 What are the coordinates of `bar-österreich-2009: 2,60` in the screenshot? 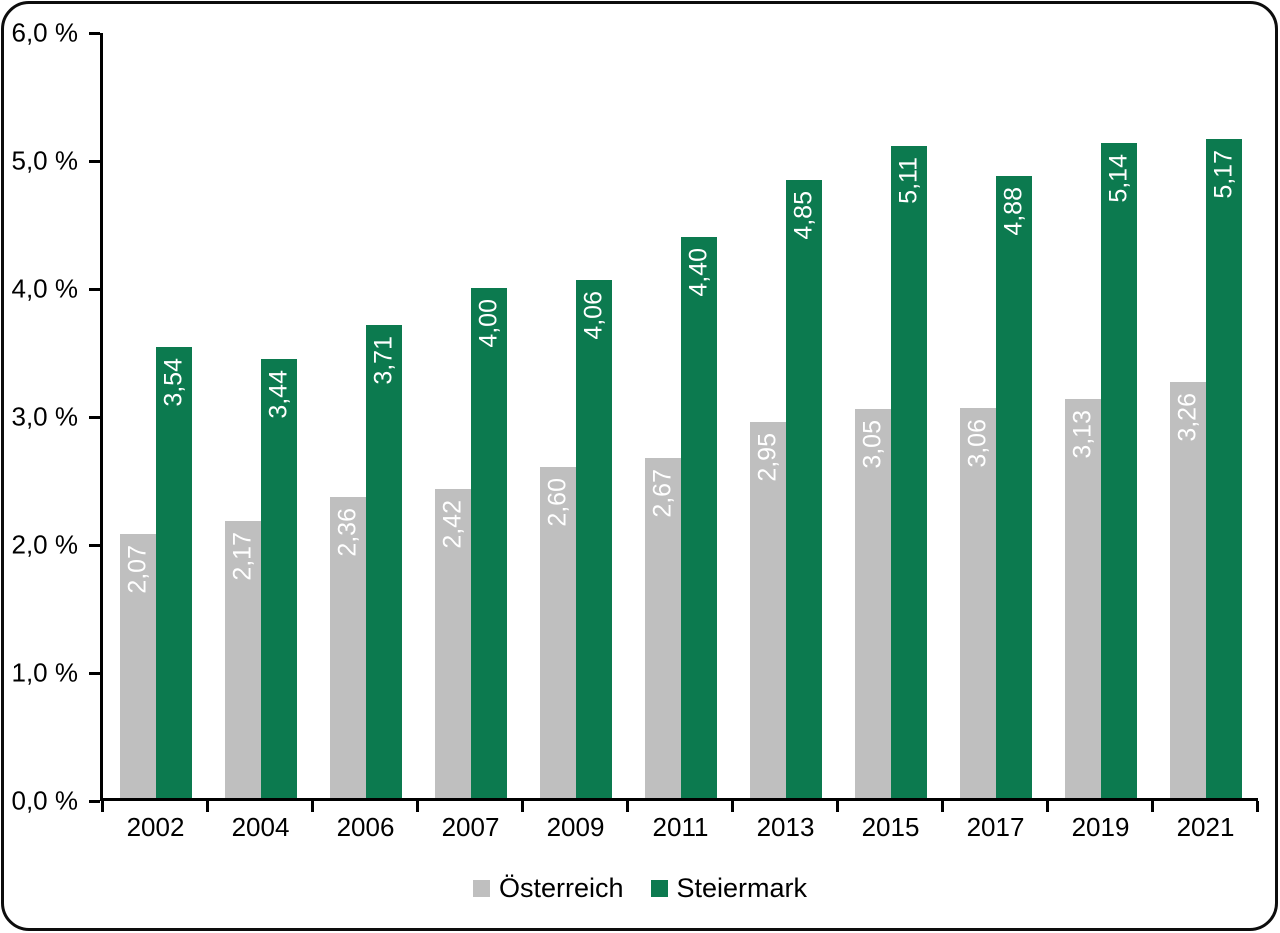 It's located at (557, 632).